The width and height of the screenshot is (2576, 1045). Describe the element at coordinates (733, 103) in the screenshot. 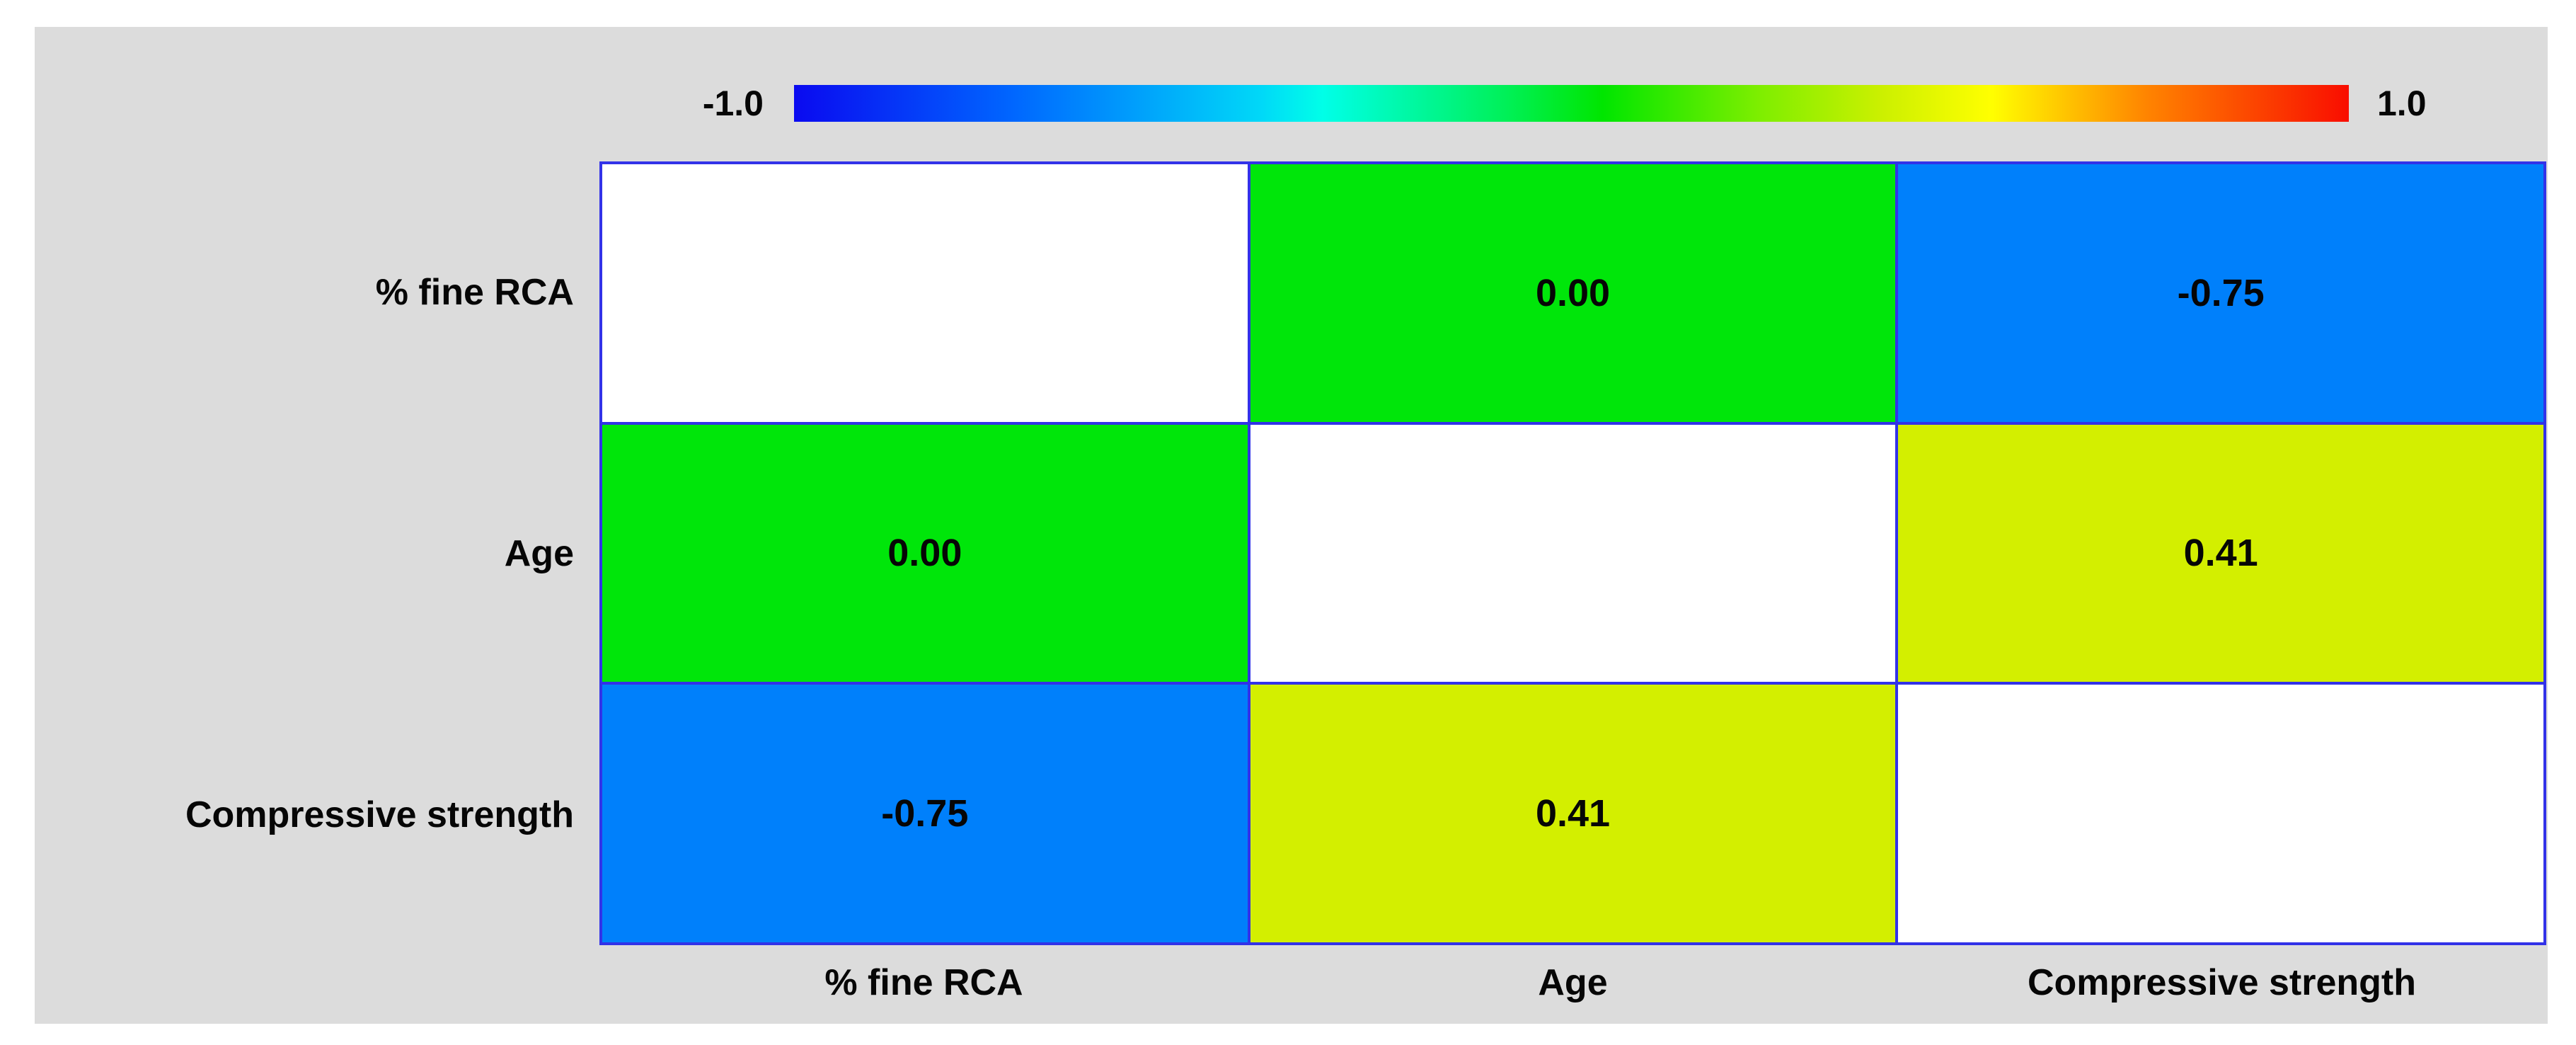

I see `colorbar-min-label: -1.0` at that location.